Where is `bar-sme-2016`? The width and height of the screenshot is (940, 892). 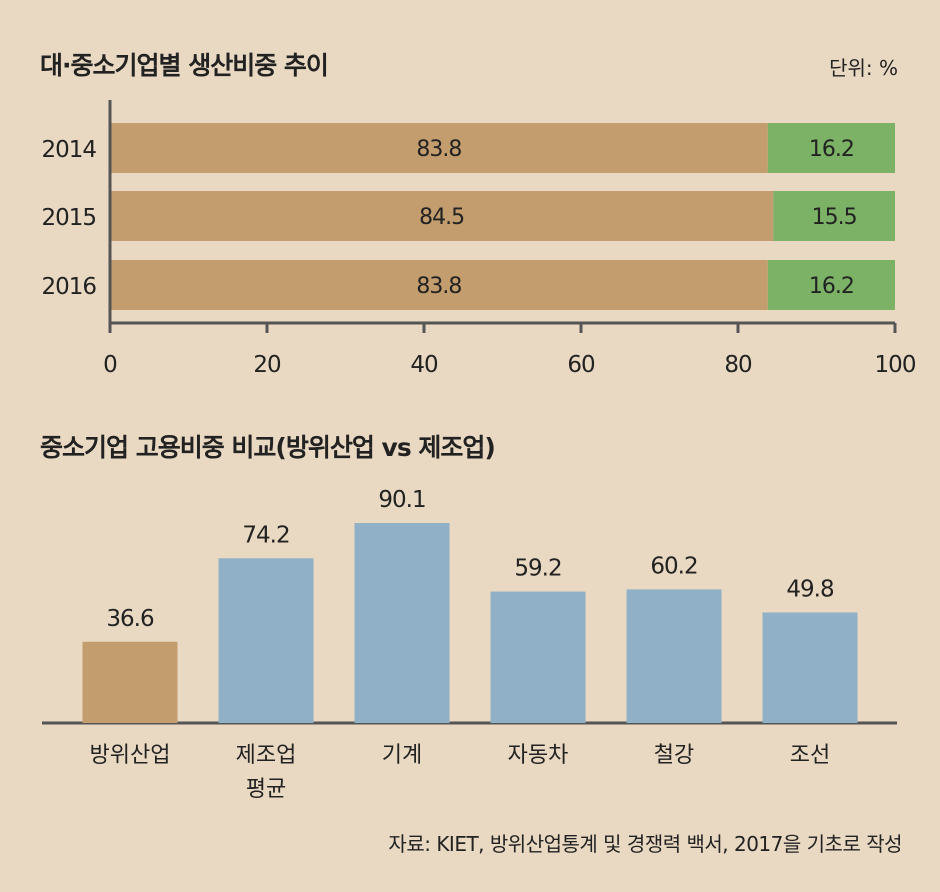
bar-sme-2016 is located at coordinates (831, 285).